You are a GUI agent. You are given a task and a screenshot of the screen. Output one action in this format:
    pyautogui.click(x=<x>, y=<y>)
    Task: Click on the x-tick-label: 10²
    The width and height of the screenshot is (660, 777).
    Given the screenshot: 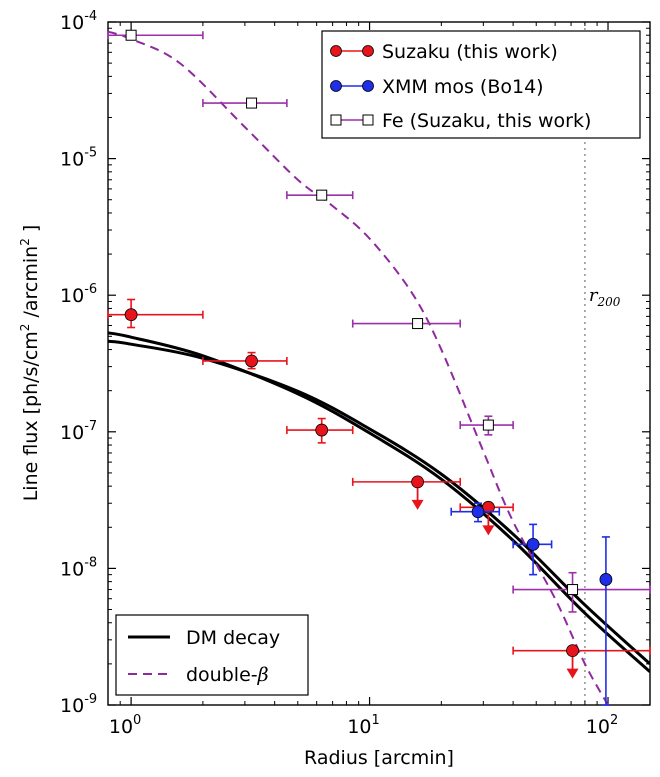 What is the action you would take?
    pyautogui.click(x=602, y=725)
    